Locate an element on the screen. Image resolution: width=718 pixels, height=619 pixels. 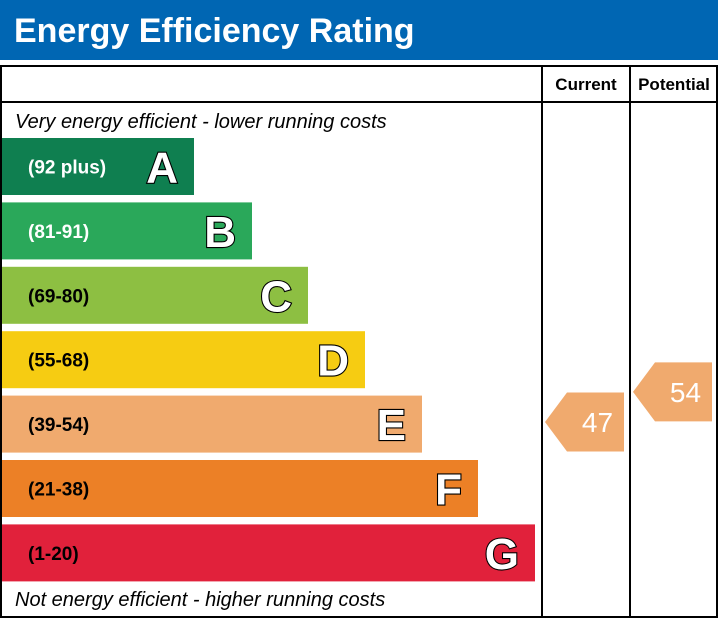
current-rating-arrow: 47 is located at coordinates (584, 422).